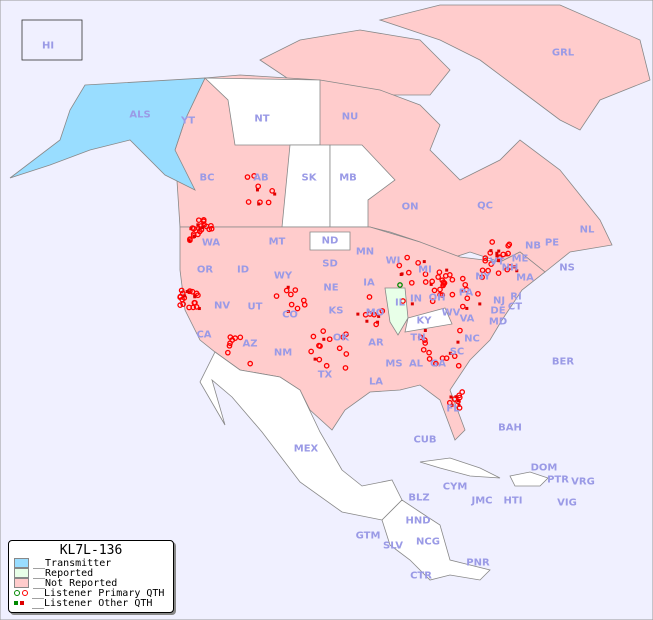 This screenshot has width=653, height=620. I want to click on region-label-id: ID, so click(243, 270).